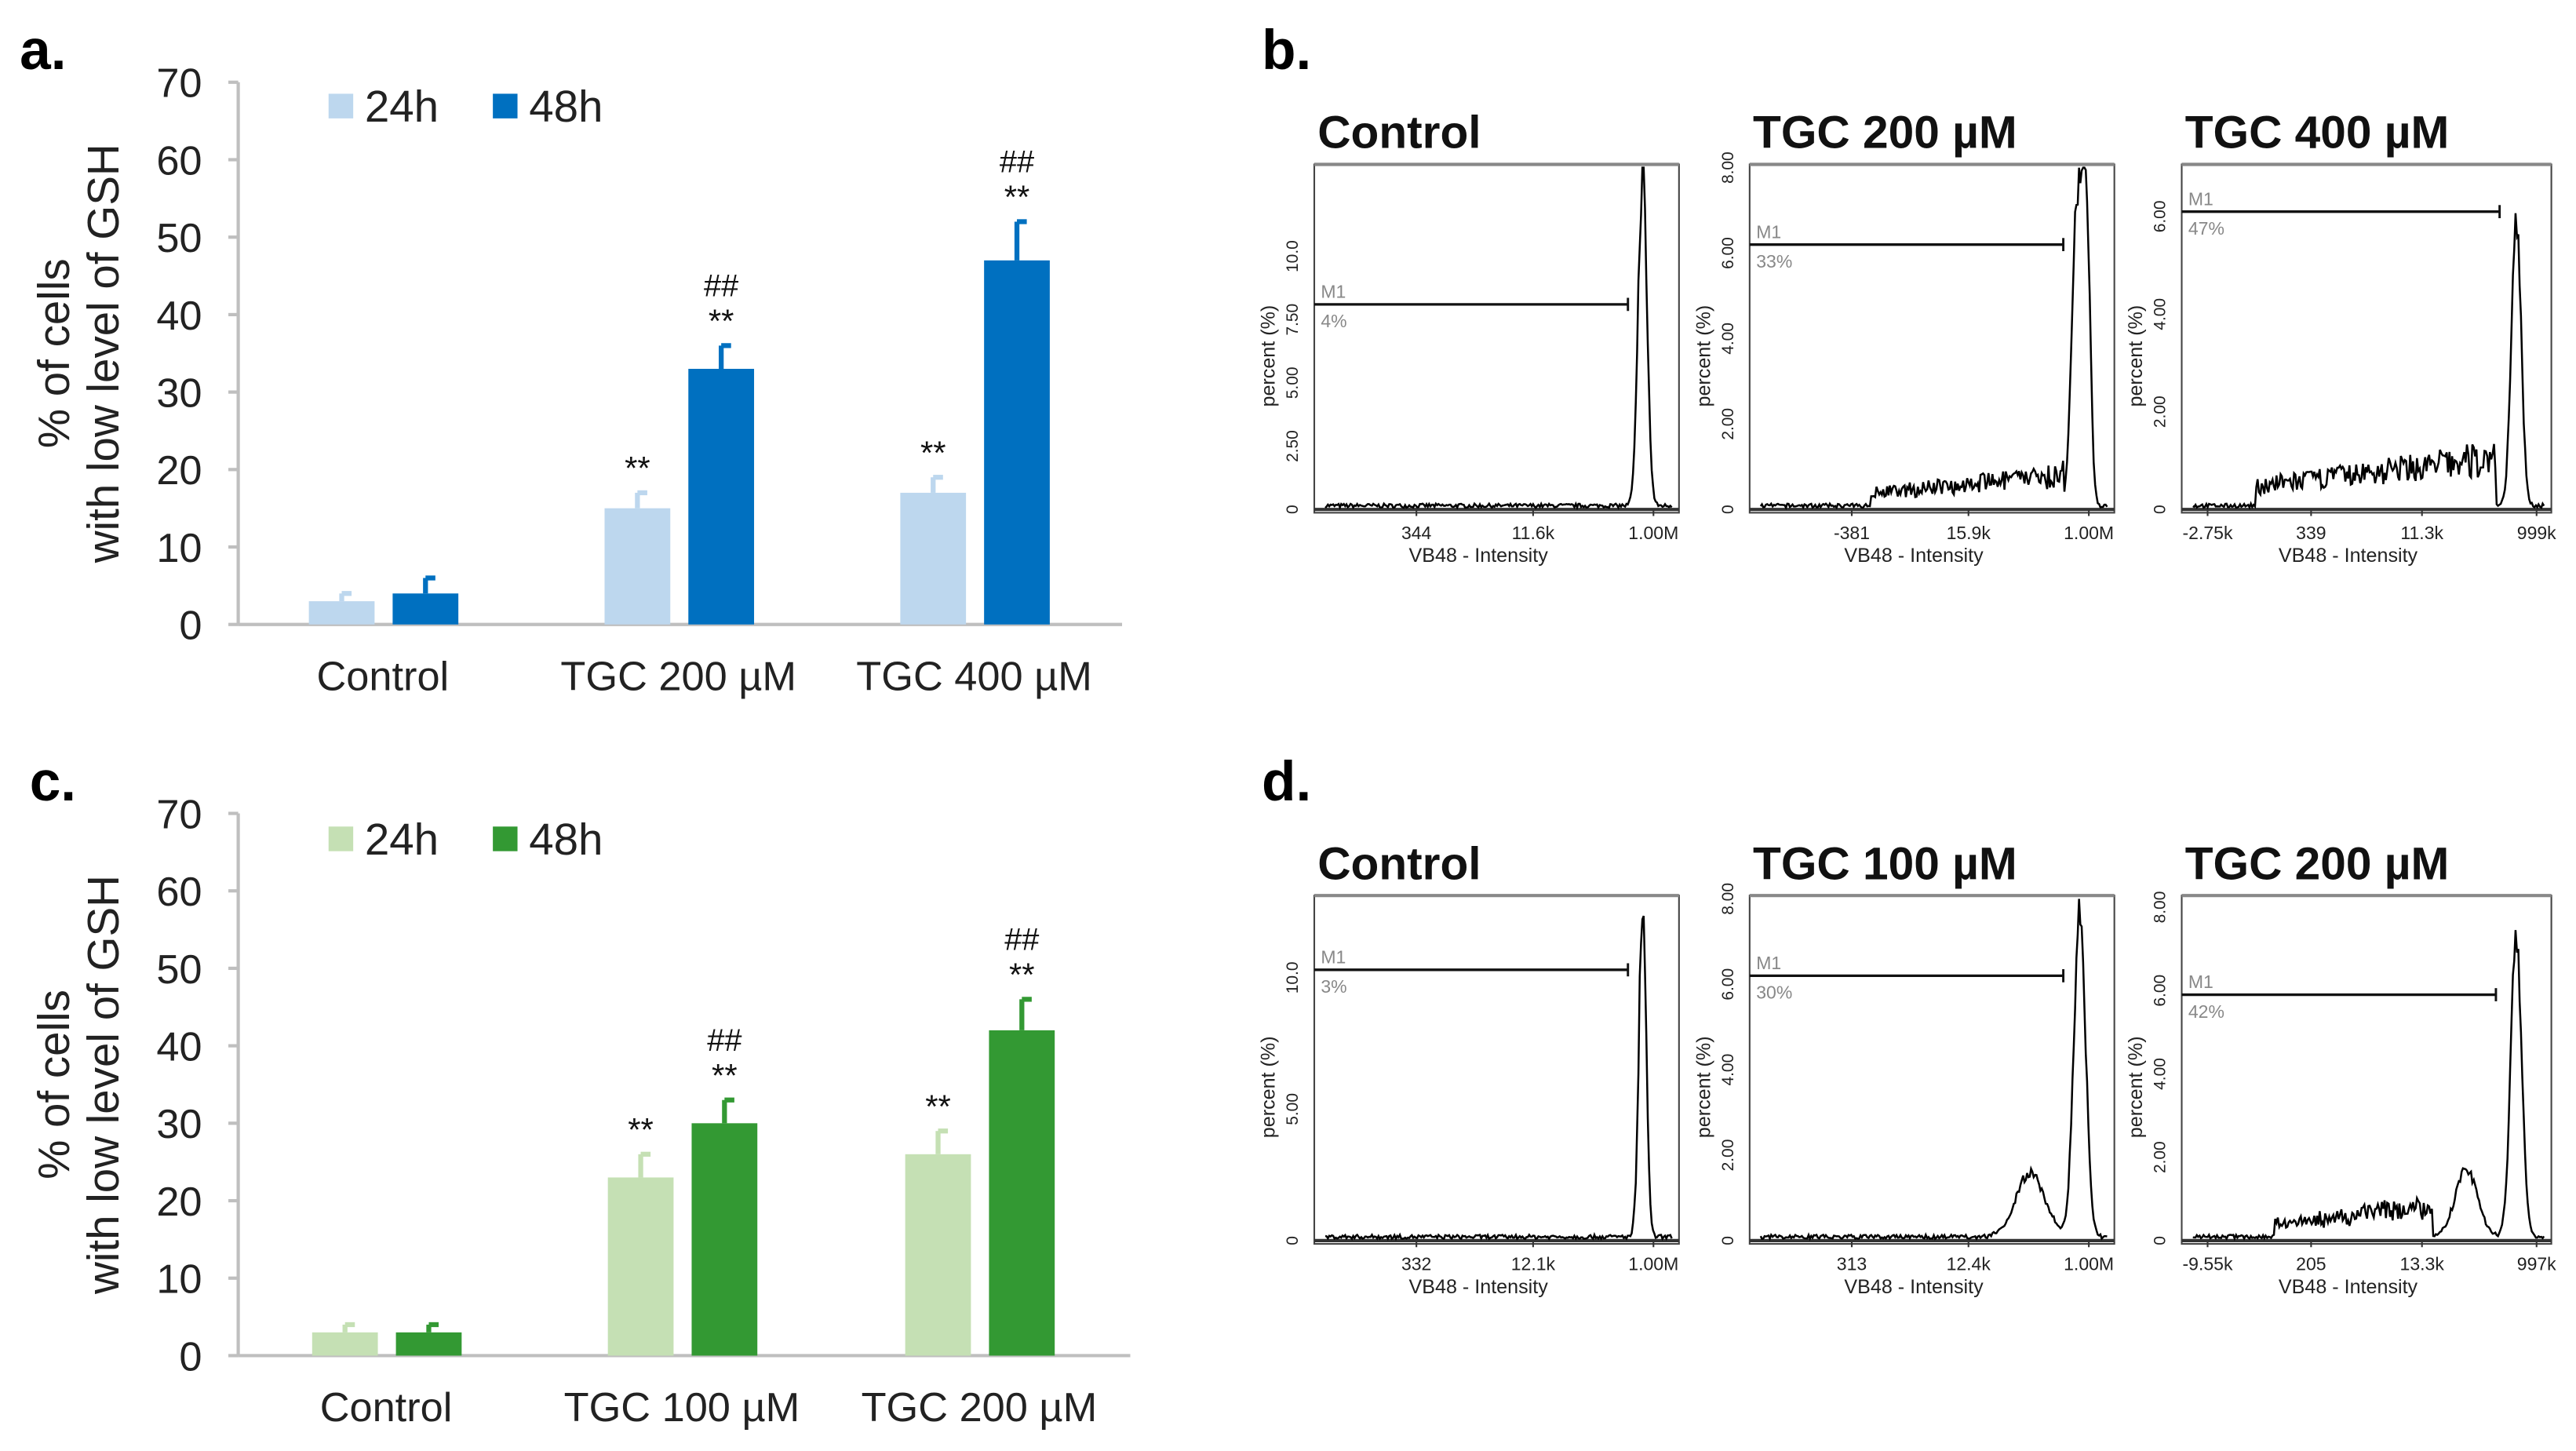 The width and height of the screenshot is (2576, 1451). Describe the element at coordinates (1852, 1264) in the screenshot. I see `x-tick-label: 313` at that location.